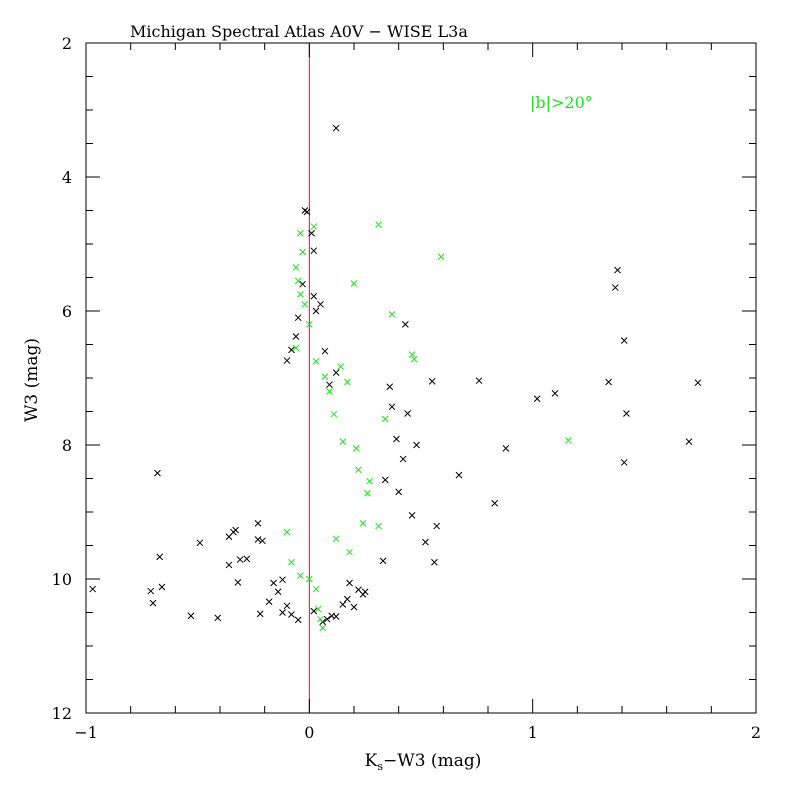  Describe the element at coordinates (67, 445) in the screenshot. I see `y-tick-label: 8` at that location.